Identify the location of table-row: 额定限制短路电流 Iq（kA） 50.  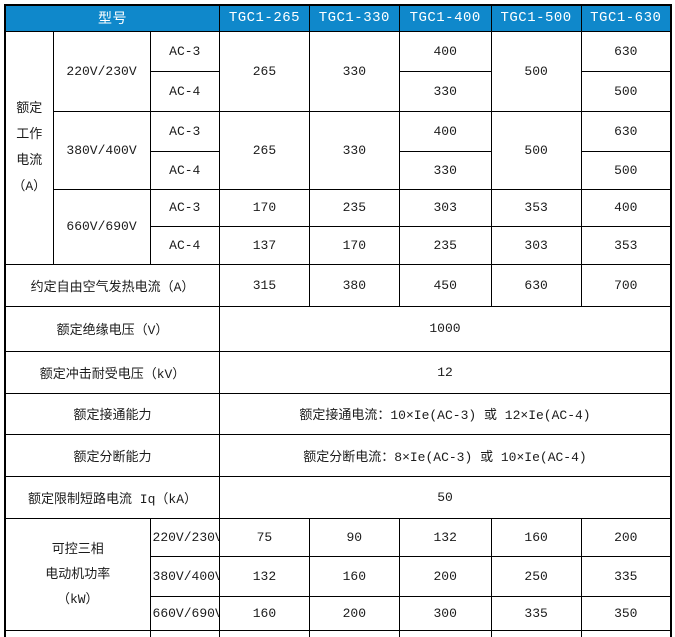
(338, 497).